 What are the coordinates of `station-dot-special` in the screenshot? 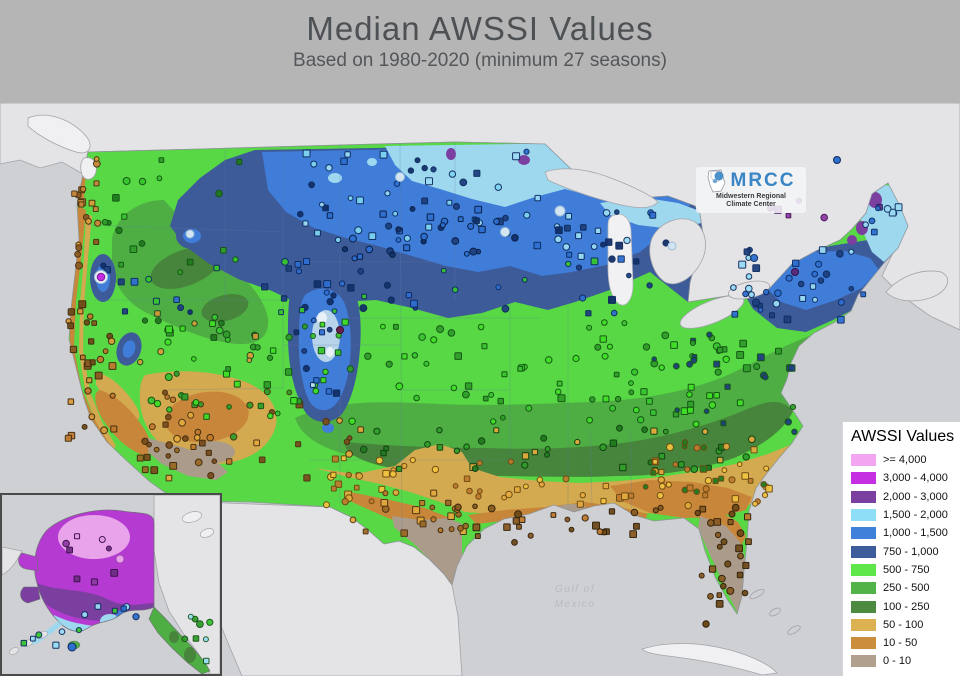 It's located at (706, 624).